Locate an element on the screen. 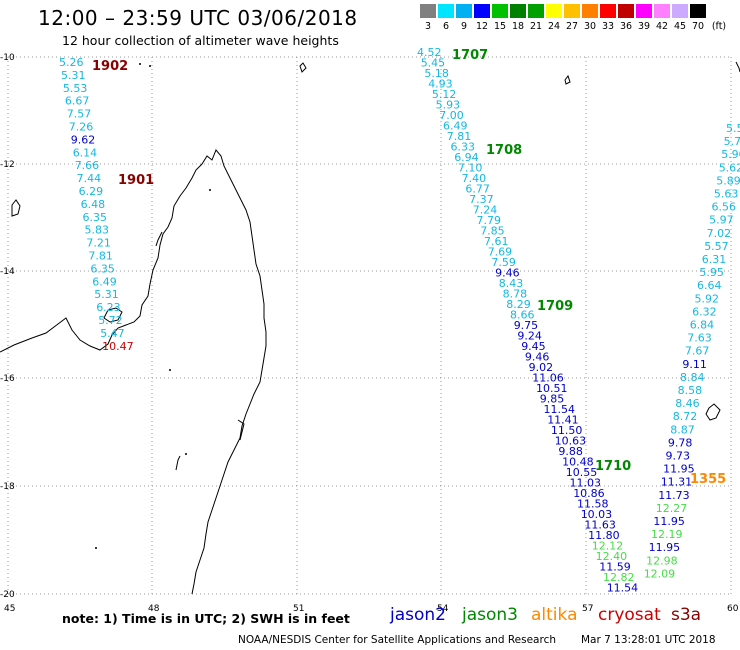 The image size is (740, 650). page-title: 12:00 – 23:59 UTC 03/06/2018 is located at coordinates (198, 18).